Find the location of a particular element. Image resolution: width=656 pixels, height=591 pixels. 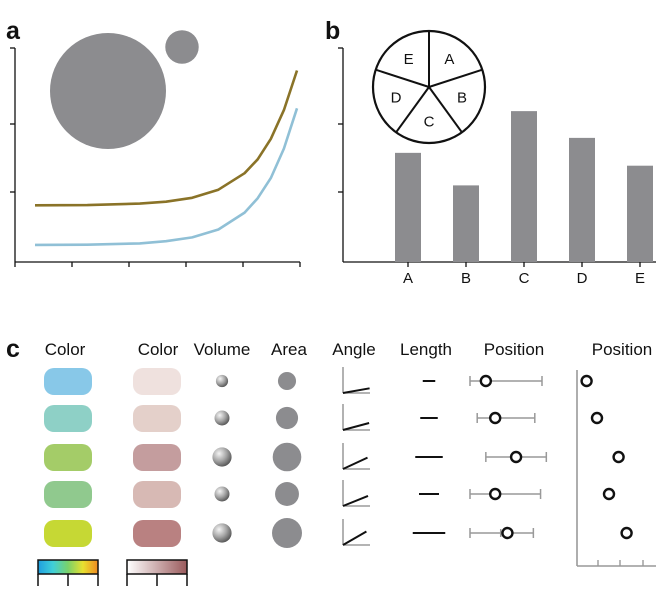

panel-b-pie-label-E: E is located at coordinates (409, 59).